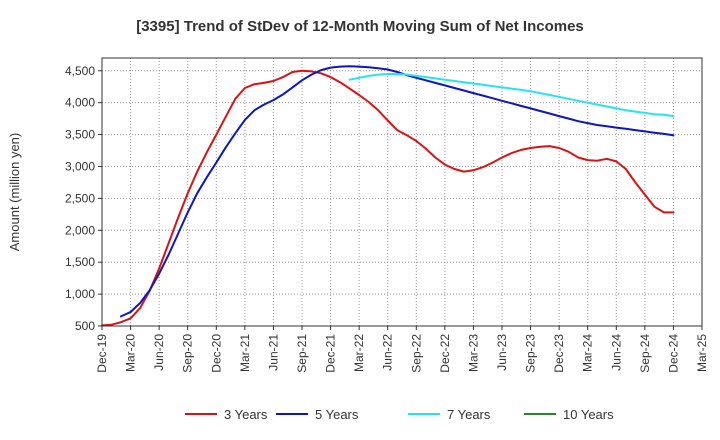  What do you see at coordinates (80, 135) in the screenshot?
I see `y-tick-label: 3,500` at bounding box center [80, 135].